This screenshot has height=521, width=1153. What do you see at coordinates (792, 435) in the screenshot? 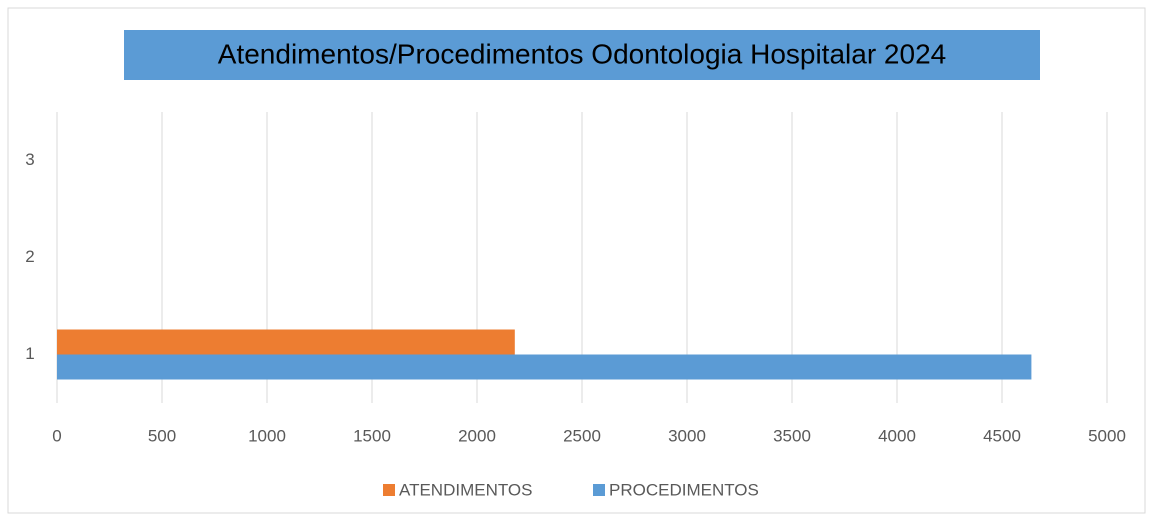
I see `x-tick-label: 3500` at bounding box center [792, 435].